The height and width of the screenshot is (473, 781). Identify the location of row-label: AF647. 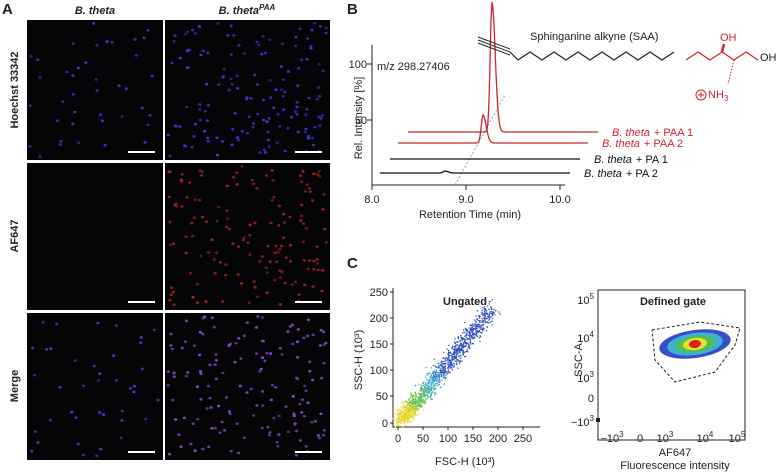
(15, 235).